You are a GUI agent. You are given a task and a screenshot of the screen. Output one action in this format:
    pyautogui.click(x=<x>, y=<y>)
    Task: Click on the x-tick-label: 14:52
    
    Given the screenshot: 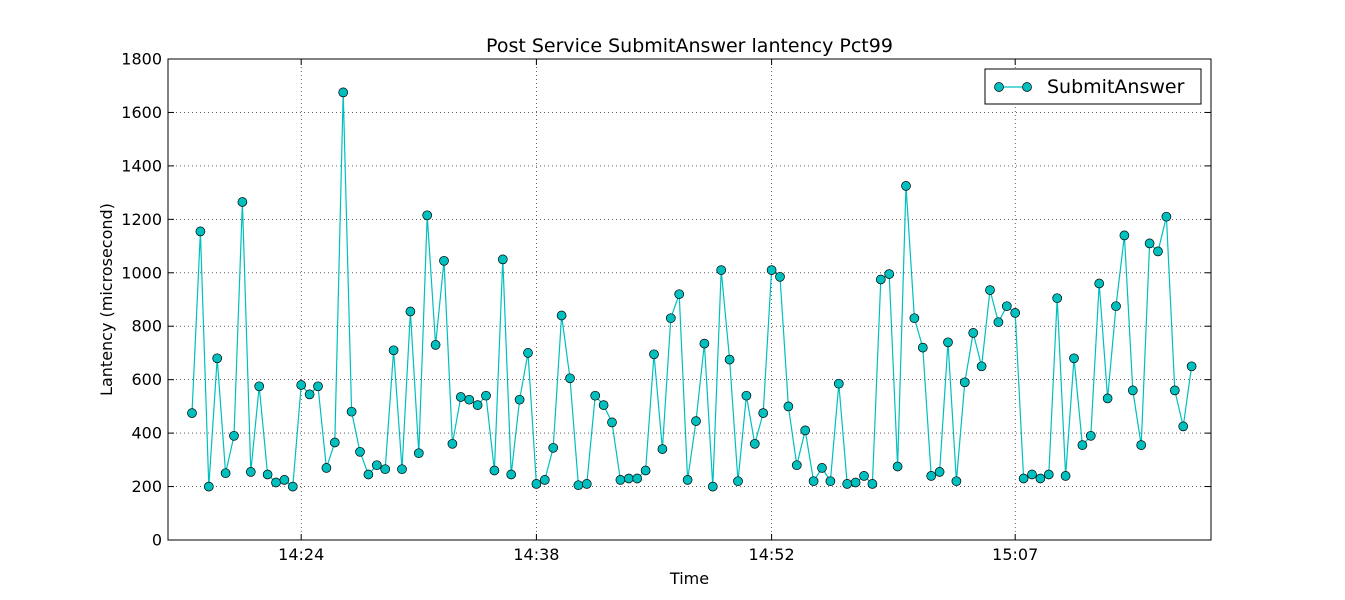 What is the action you would take?
    pyautogui.click(x=772, y=554)
    